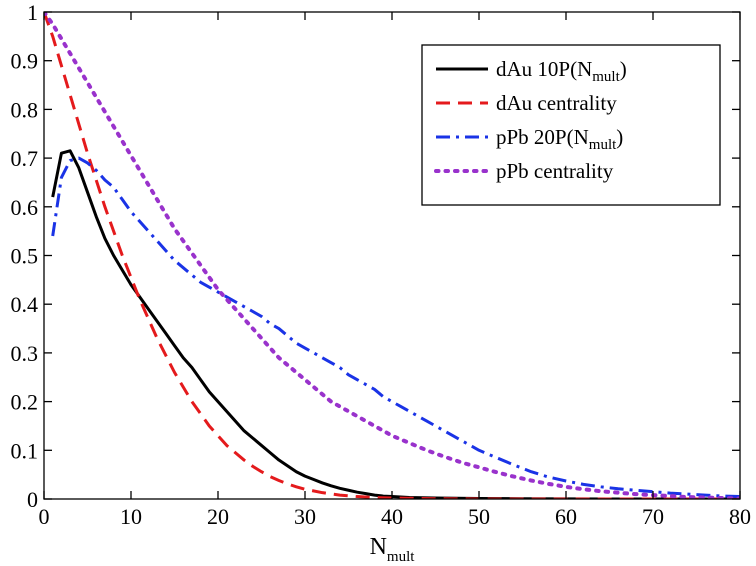  Describe the element at coordinates (559, 139) in the screenshot. I see `legend-label-3: pPb 20P(Nmult)` at that location.